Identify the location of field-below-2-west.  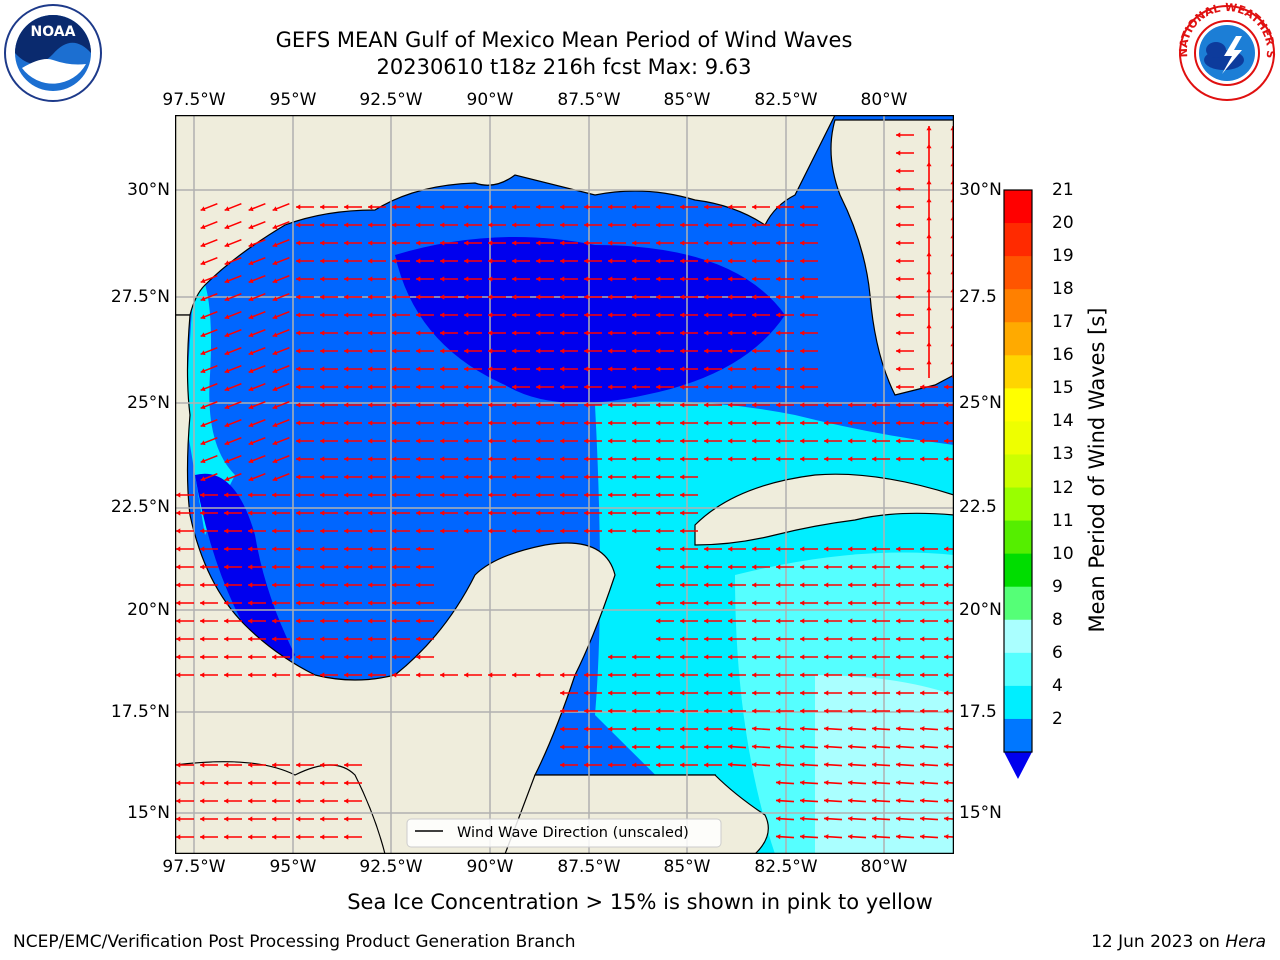
(245, 574).